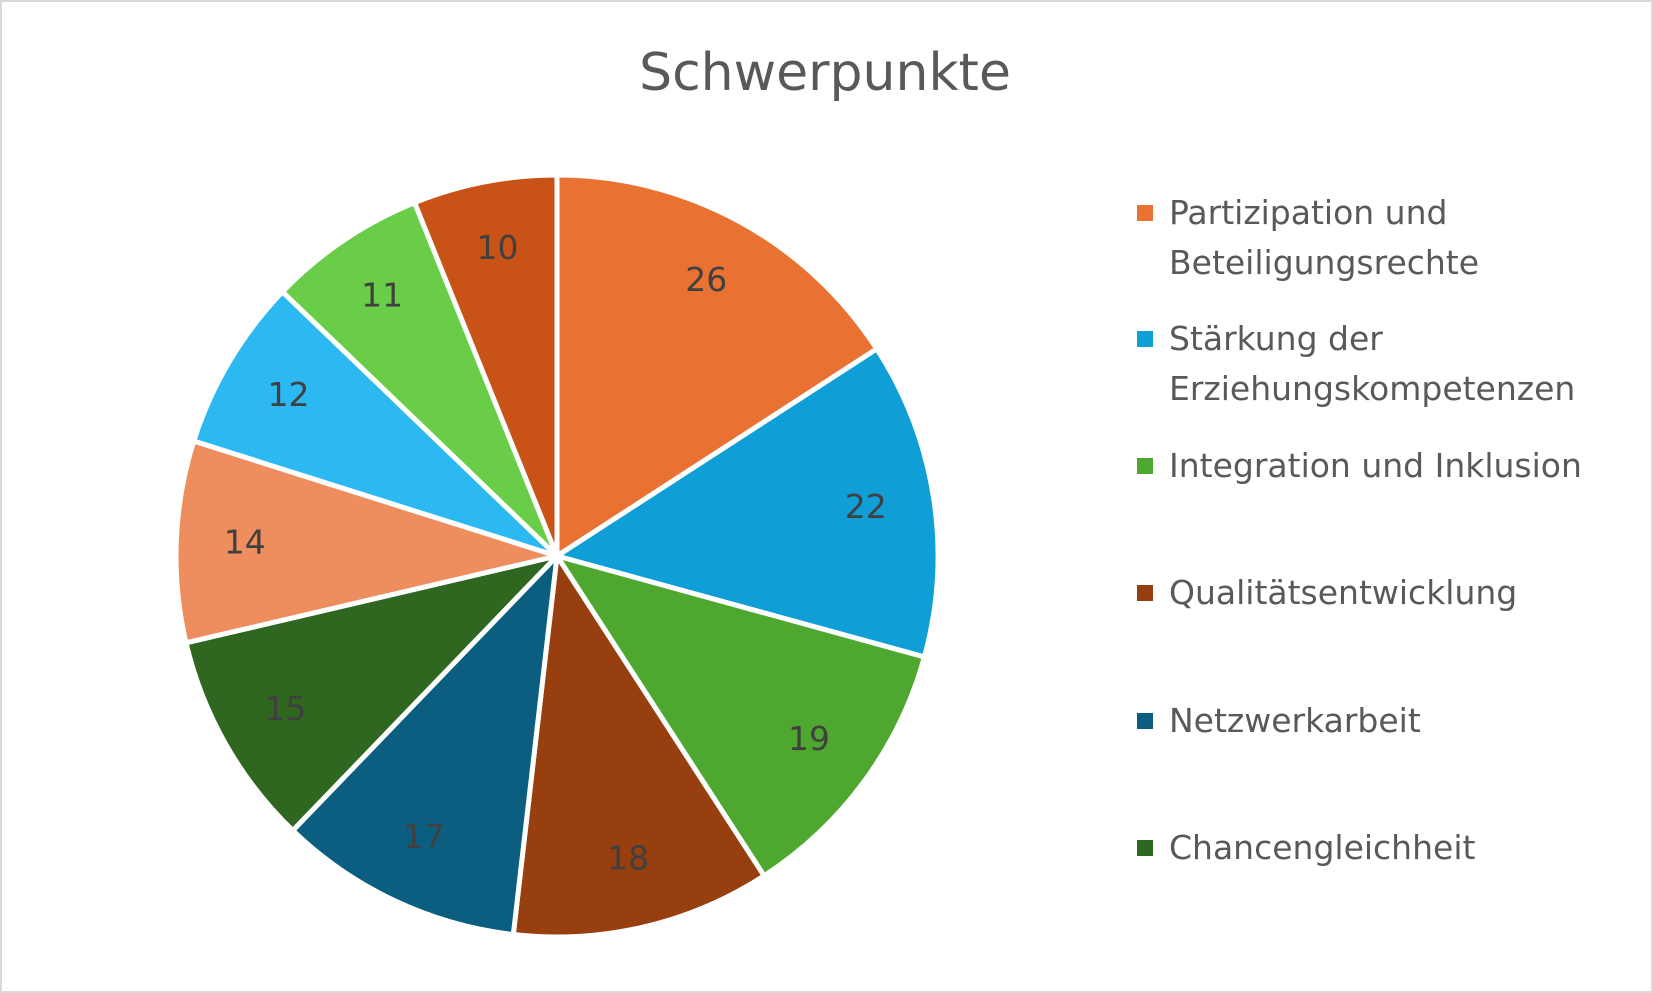 The image size is (1653, 993). Describe the element at coordinates (285, 708) in the screenshot. I see `data-label: 15` at that location.